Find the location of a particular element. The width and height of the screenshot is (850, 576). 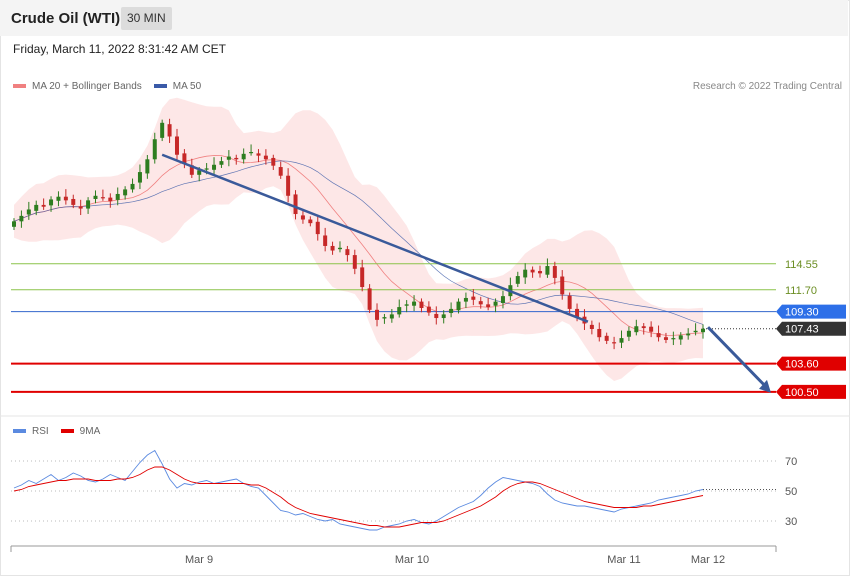

x-tick-label-3: Mar 12 is located at coordinates (708, 560).